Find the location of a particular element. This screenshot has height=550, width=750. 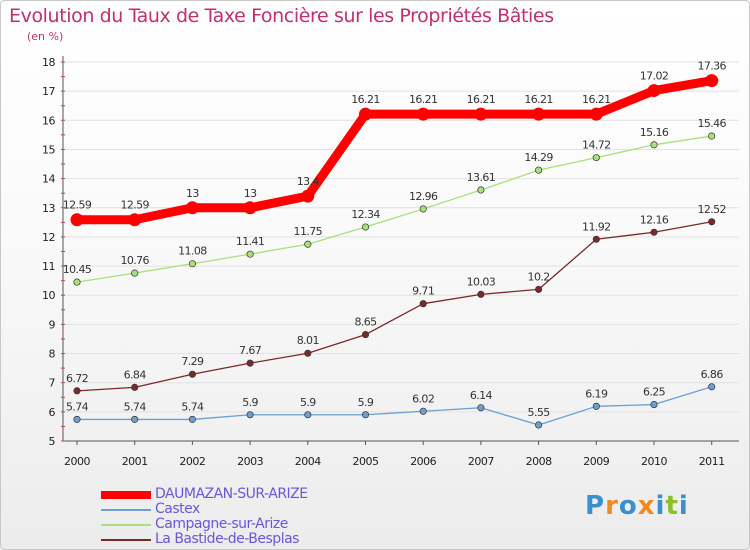

data-label: 10.76 is located at coordinates (134, 260).